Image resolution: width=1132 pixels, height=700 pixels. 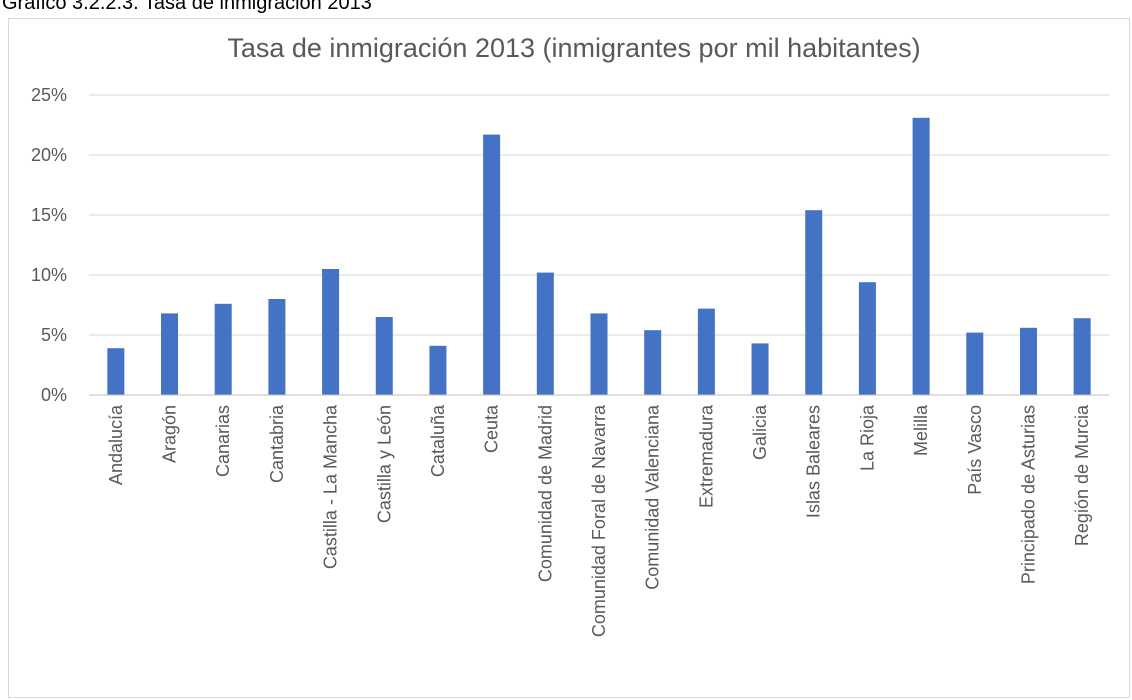 What do you see at coordinates (49, 245) in the screenshot?
I see `y-axis-tick-labels: 0% 5% 10% 15% 20% 25%` at bounding box center [49, 245].